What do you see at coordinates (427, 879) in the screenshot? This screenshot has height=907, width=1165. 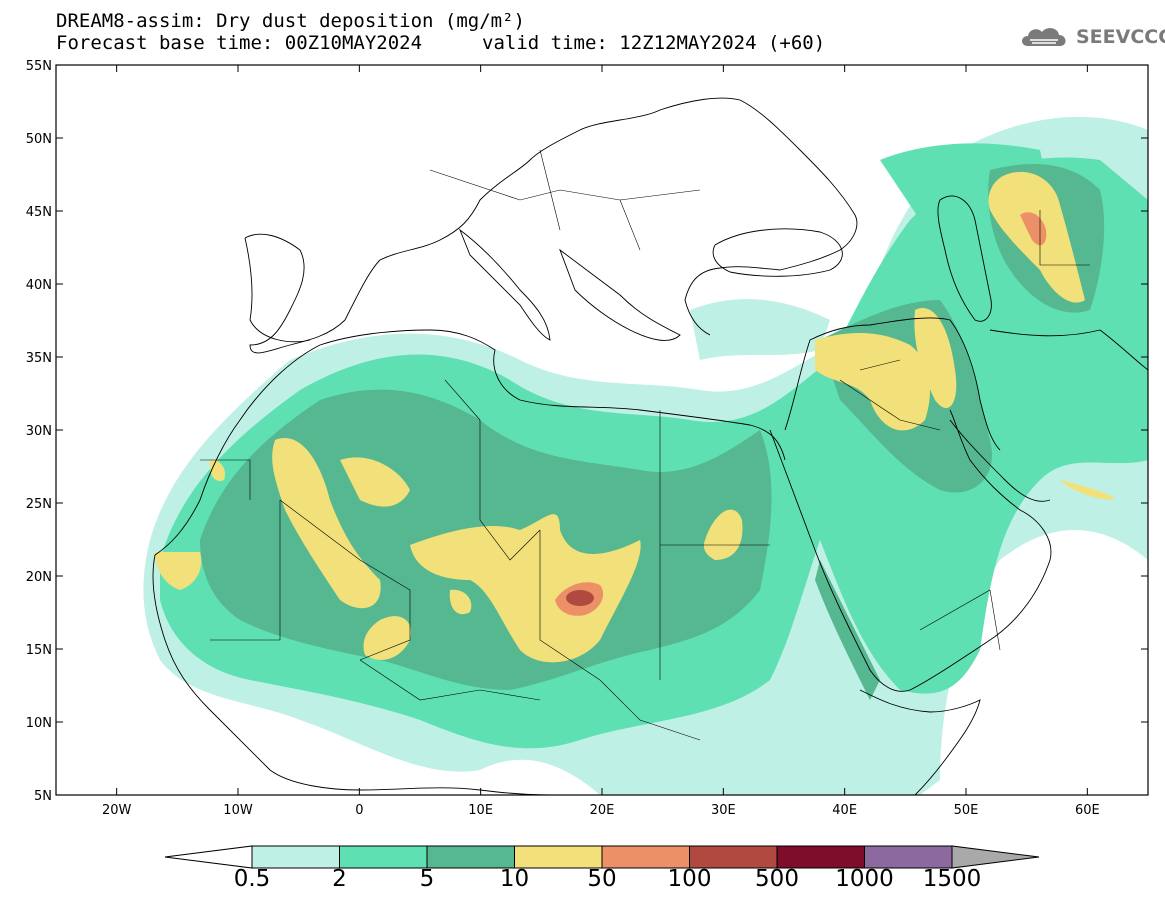 I see `colorbar-label: 5` at bounding box center [427, 879].